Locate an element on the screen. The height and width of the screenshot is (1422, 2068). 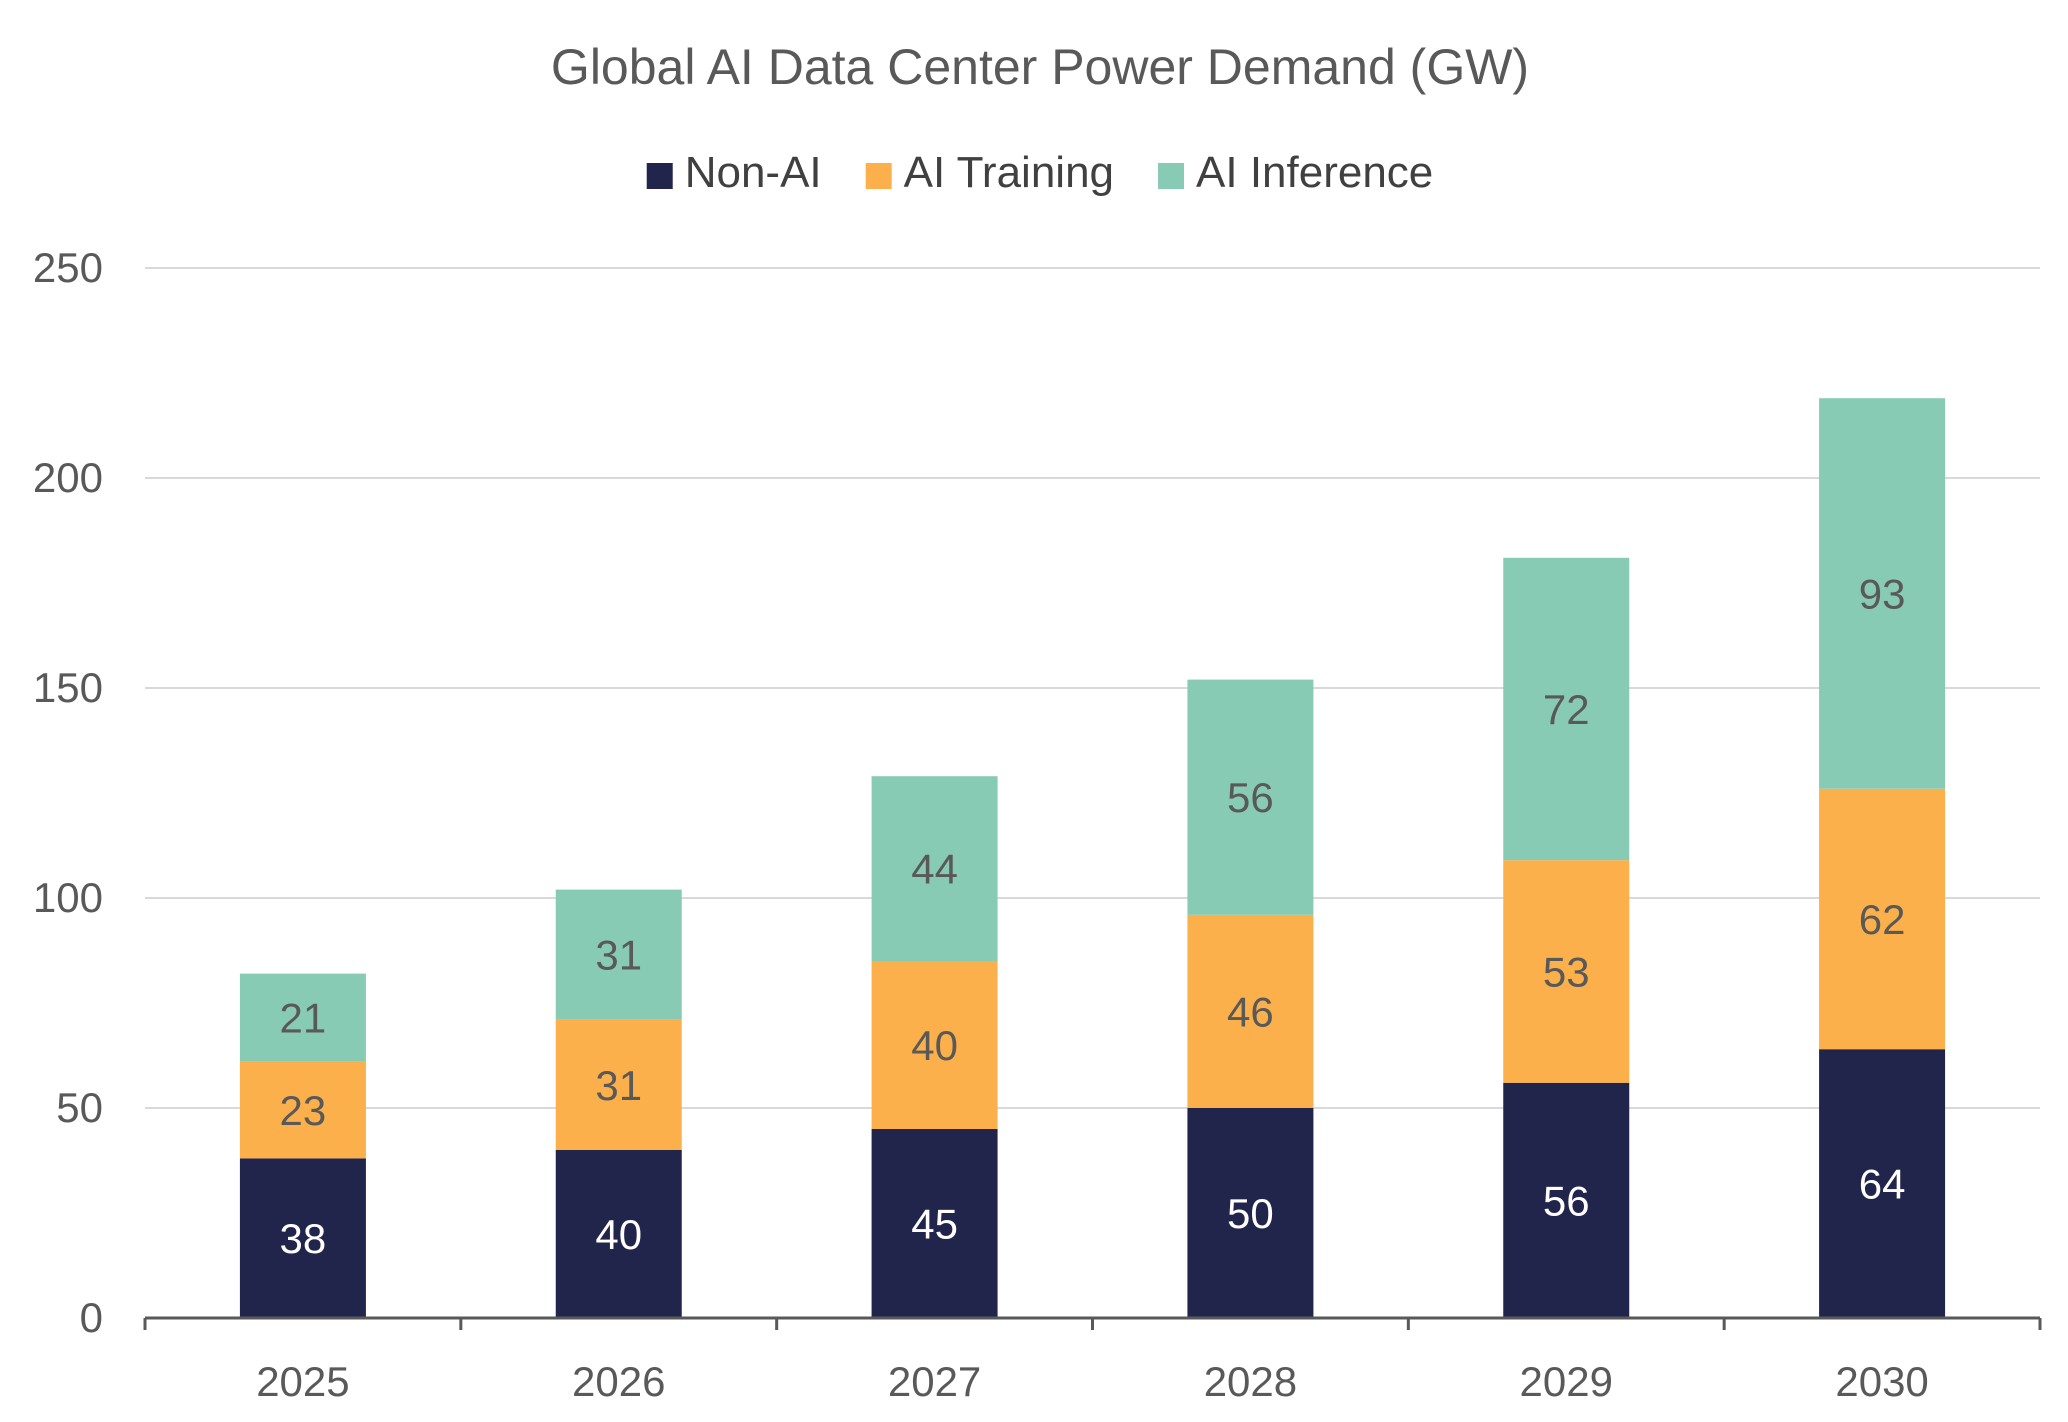
data-label-non-ai-2027: 45 is located at coordinates (934, 1224).